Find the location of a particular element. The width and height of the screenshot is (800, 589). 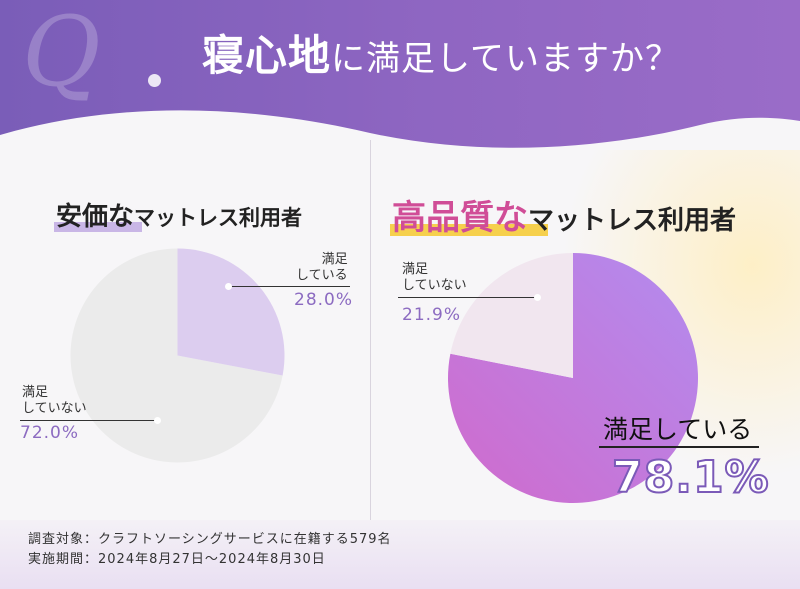

right-satisfied-underline is located at coordinates (679, 447).